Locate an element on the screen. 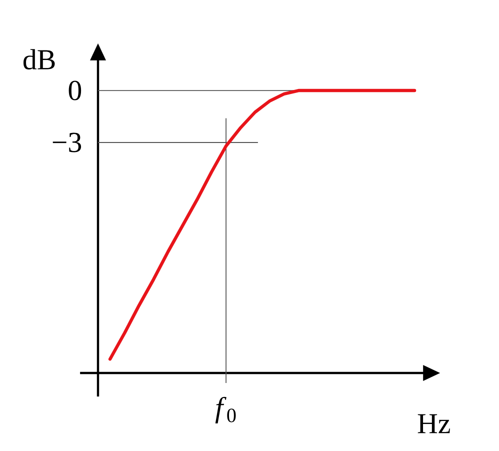 Image resolution: width=499 pixels, height=451 pixels. text: f$_{0}$ is located at coordinates (225, 410).